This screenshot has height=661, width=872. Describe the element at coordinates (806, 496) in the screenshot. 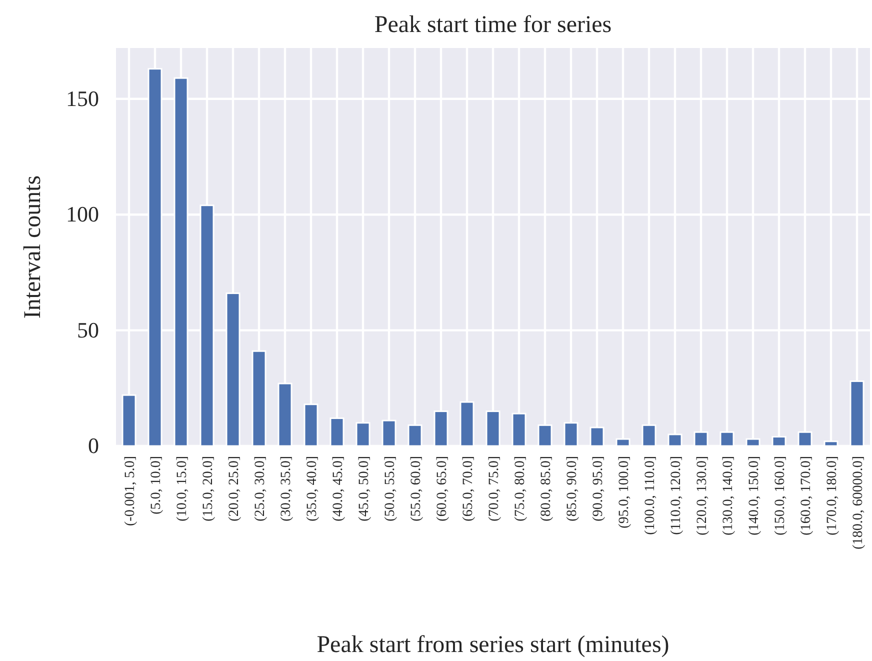

I see `x-tick-label: (160.0, 170.0]` at that location.